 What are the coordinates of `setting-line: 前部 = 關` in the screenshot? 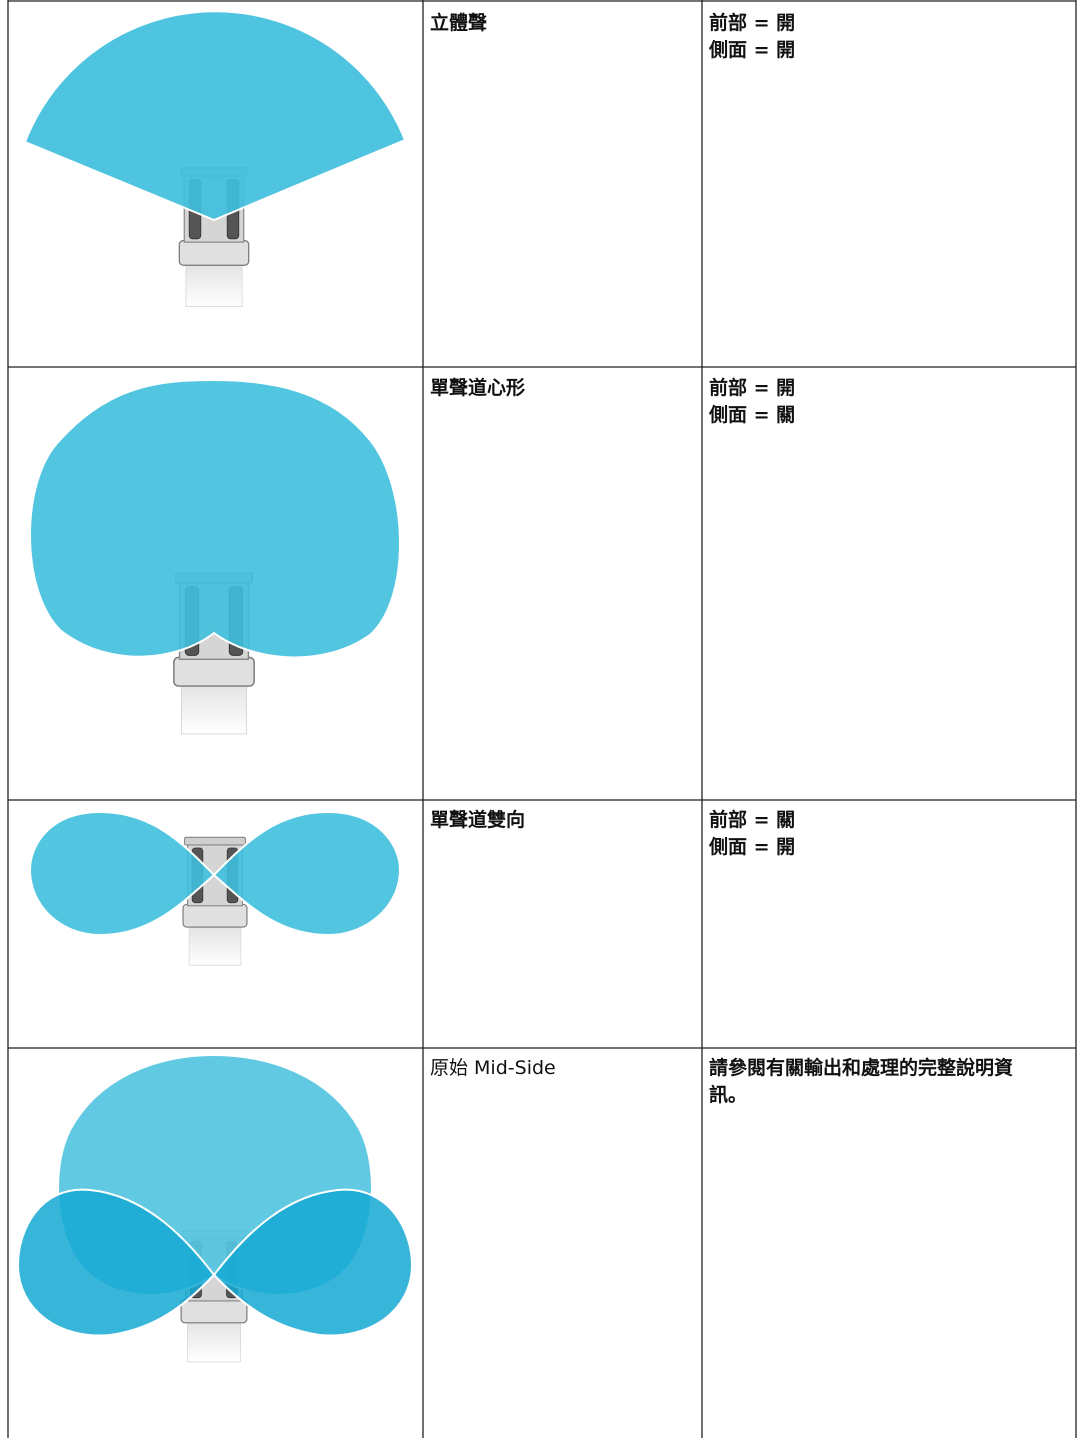 It's located at (752, 820).